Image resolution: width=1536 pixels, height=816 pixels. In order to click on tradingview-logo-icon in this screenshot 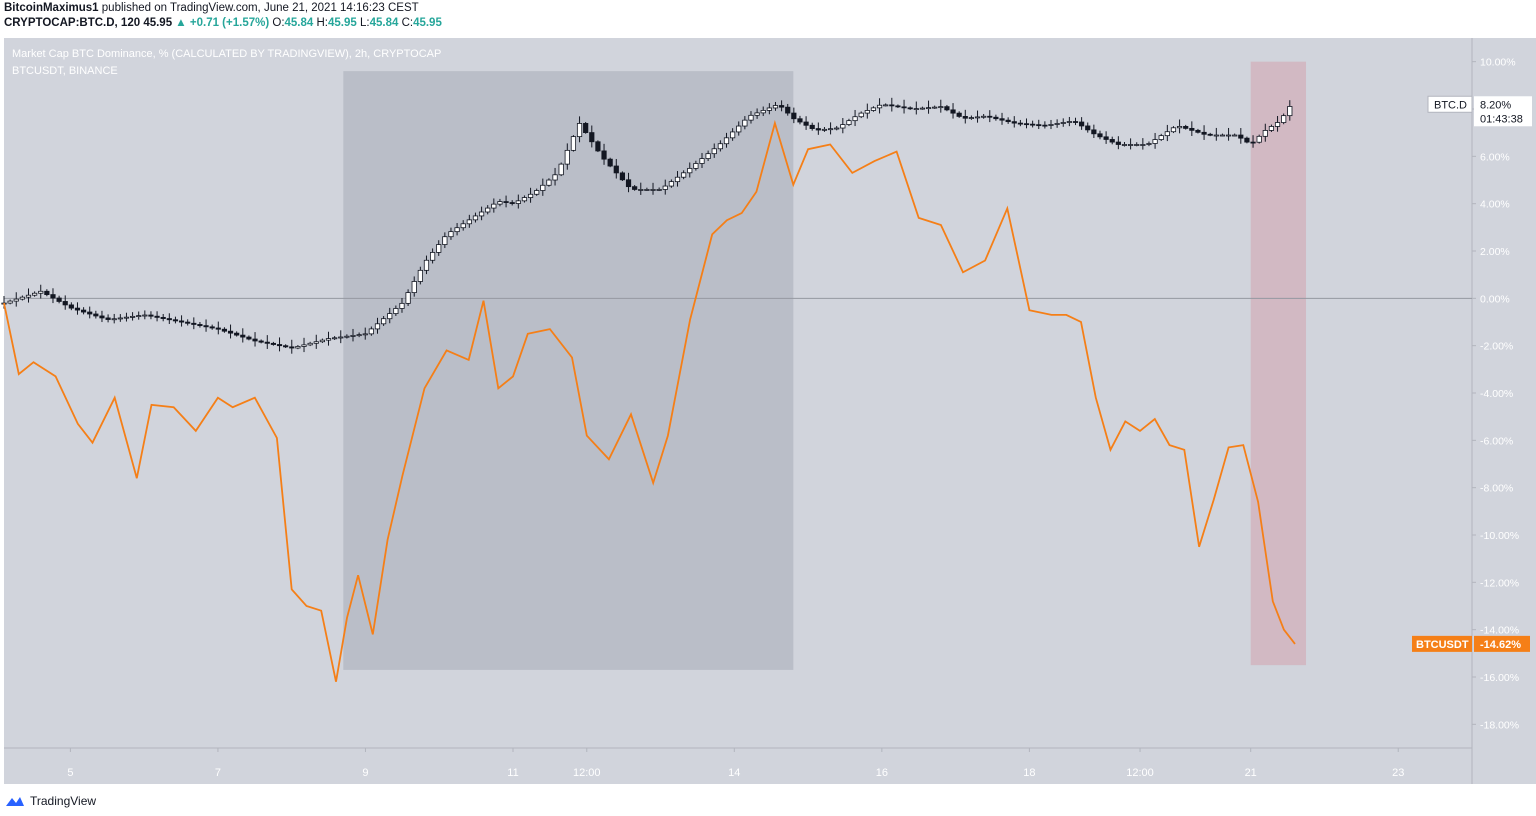, I will do `click(15, 801)`.